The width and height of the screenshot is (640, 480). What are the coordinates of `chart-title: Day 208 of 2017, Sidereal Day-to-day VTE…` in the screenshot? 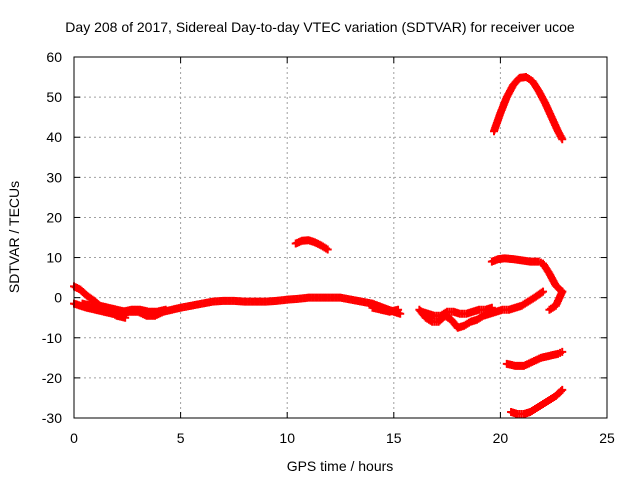 It's located at (320, 27).